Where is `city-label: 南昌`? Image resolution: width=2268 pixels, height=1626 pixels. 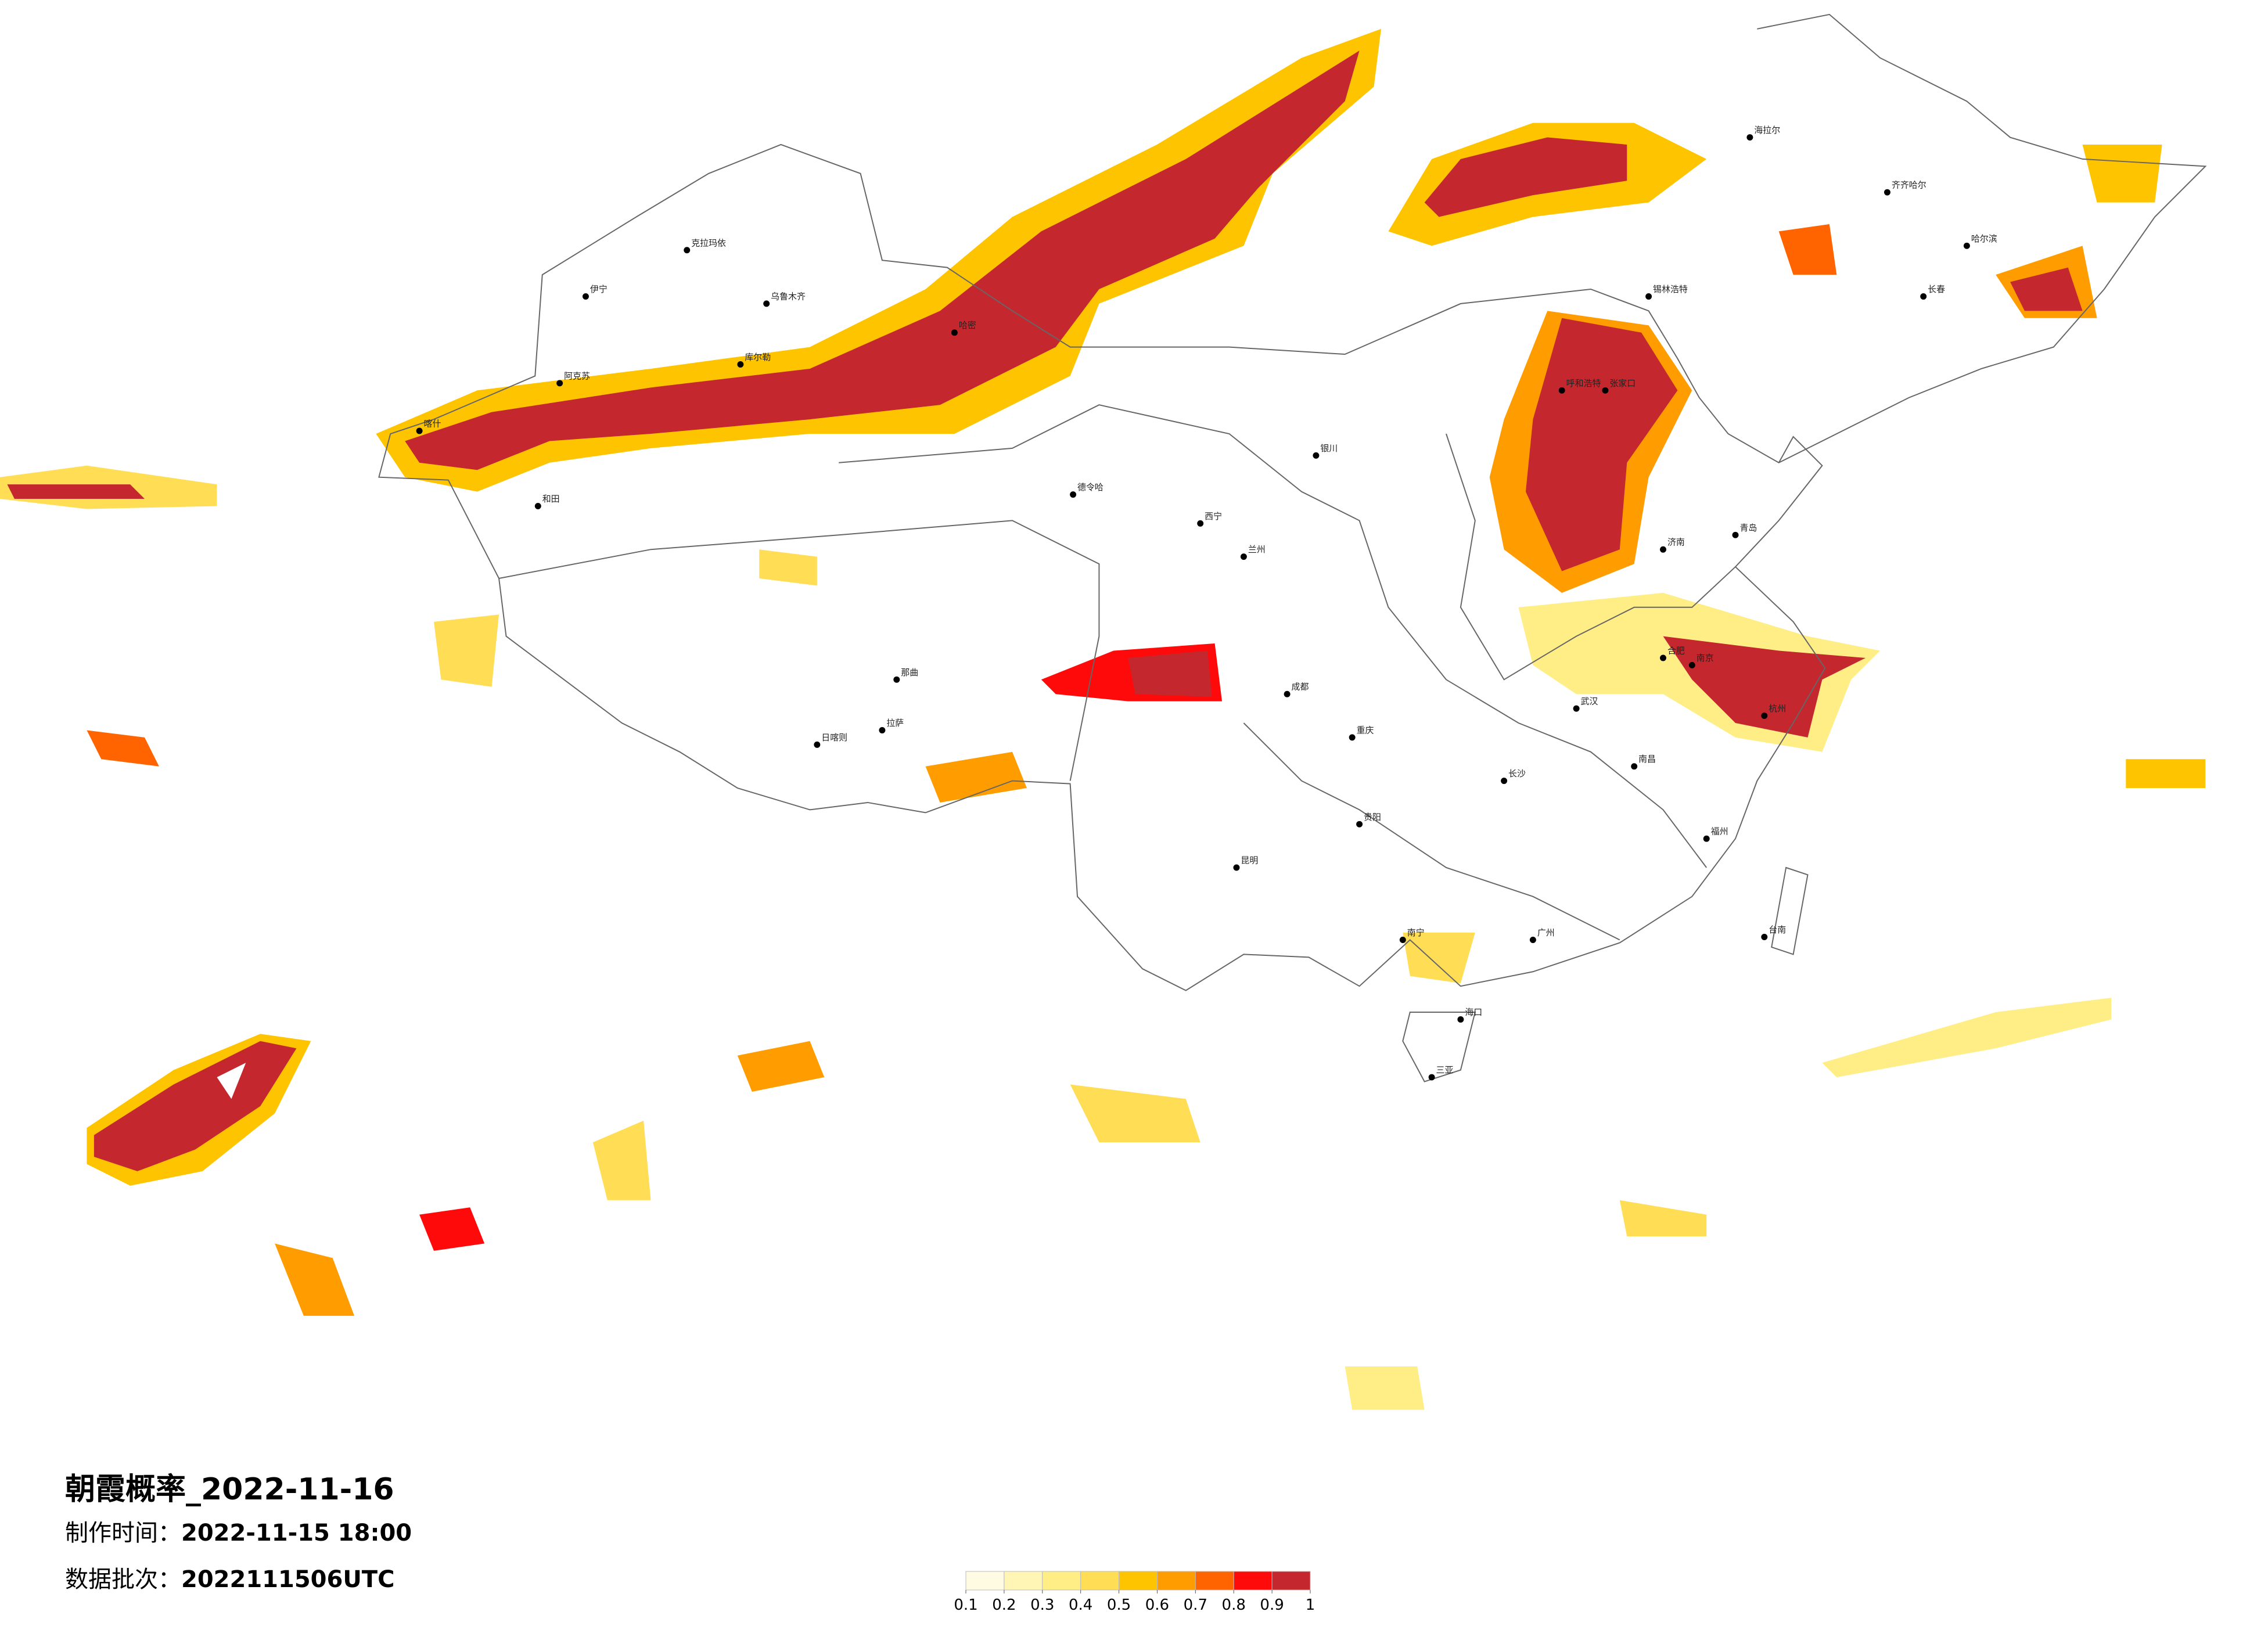
city-label: 南昌 is located at coordinates (1647, 759).